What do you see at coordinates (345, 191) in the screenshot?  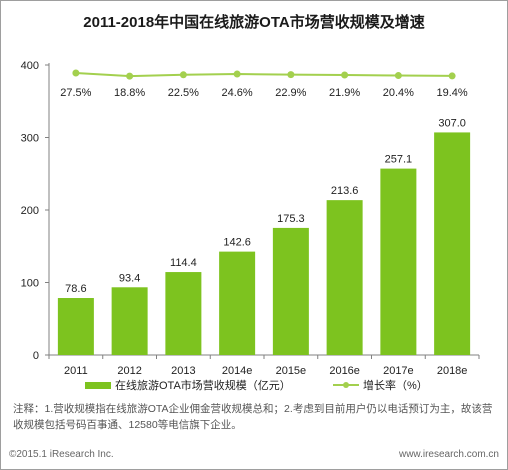 I see `bar-value-label: 213.6` at bounding box center [345, 191].